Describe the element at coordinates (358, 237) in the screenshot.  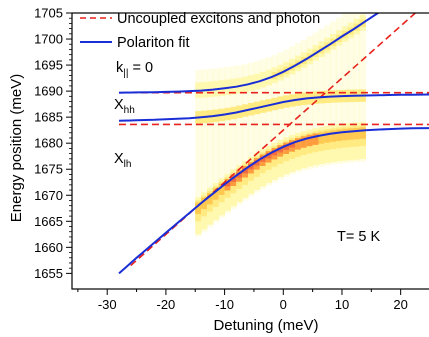
I see `temperature-label: T= 5 K` at that location.